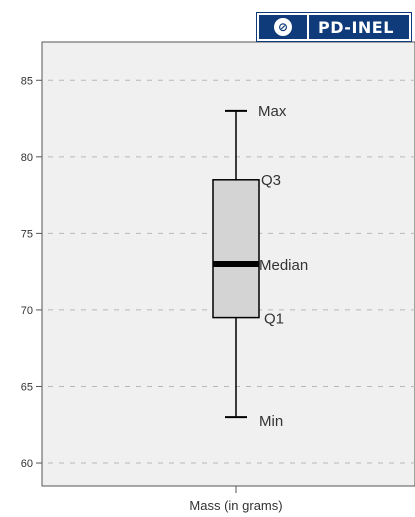 This screenshot has height=517, width=415. What do you see at coordinates (27, 234) in the screenshot?
I see `y-tick-label: 75` at bounding box center [27, 234].